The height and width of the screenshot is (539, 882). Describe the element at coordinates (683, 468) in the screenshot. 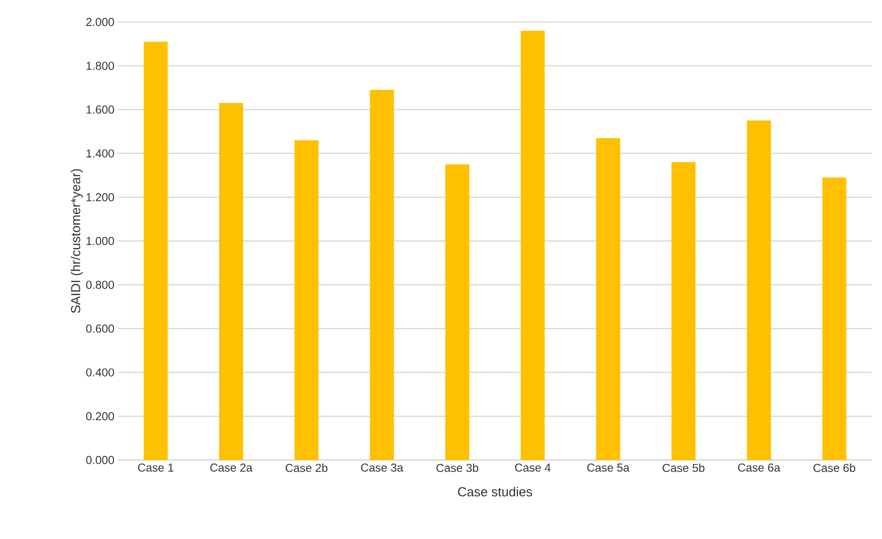

I see `x-tick-label: Case 5b` at that location.